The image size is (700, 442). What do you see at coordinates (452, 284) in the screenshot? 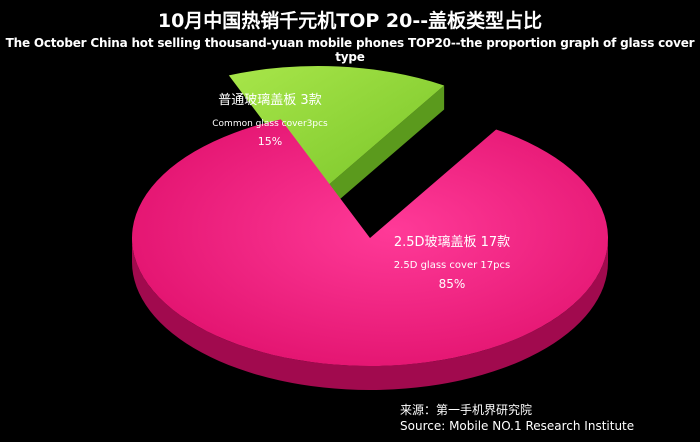
I see `slice-percent-2: 85%` at bounding box center [452, 284].